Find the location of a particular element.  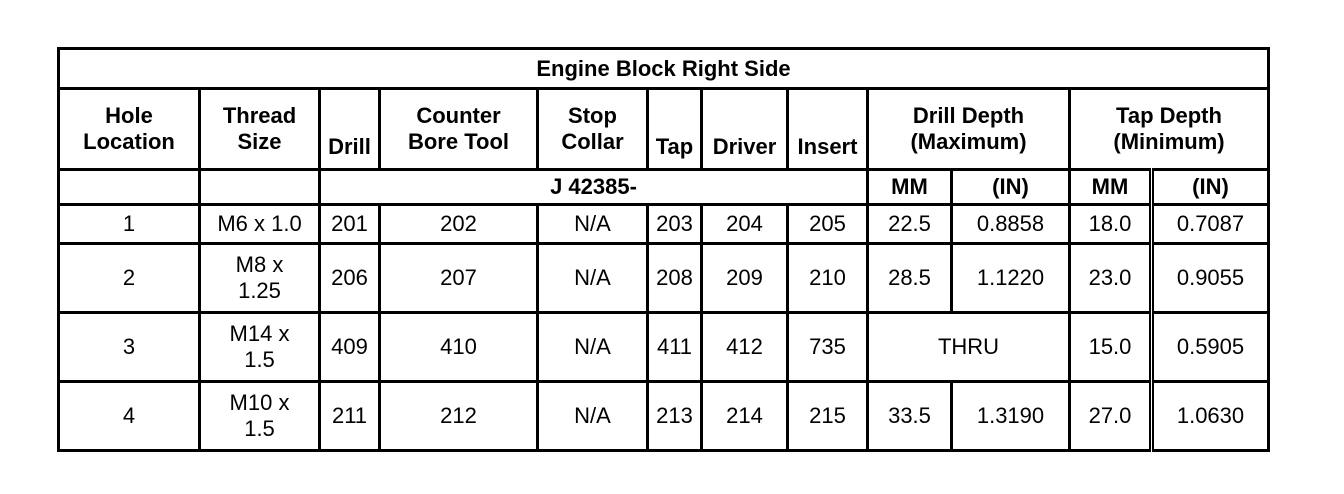

insert: 205 is located at coordinates (827, 224).